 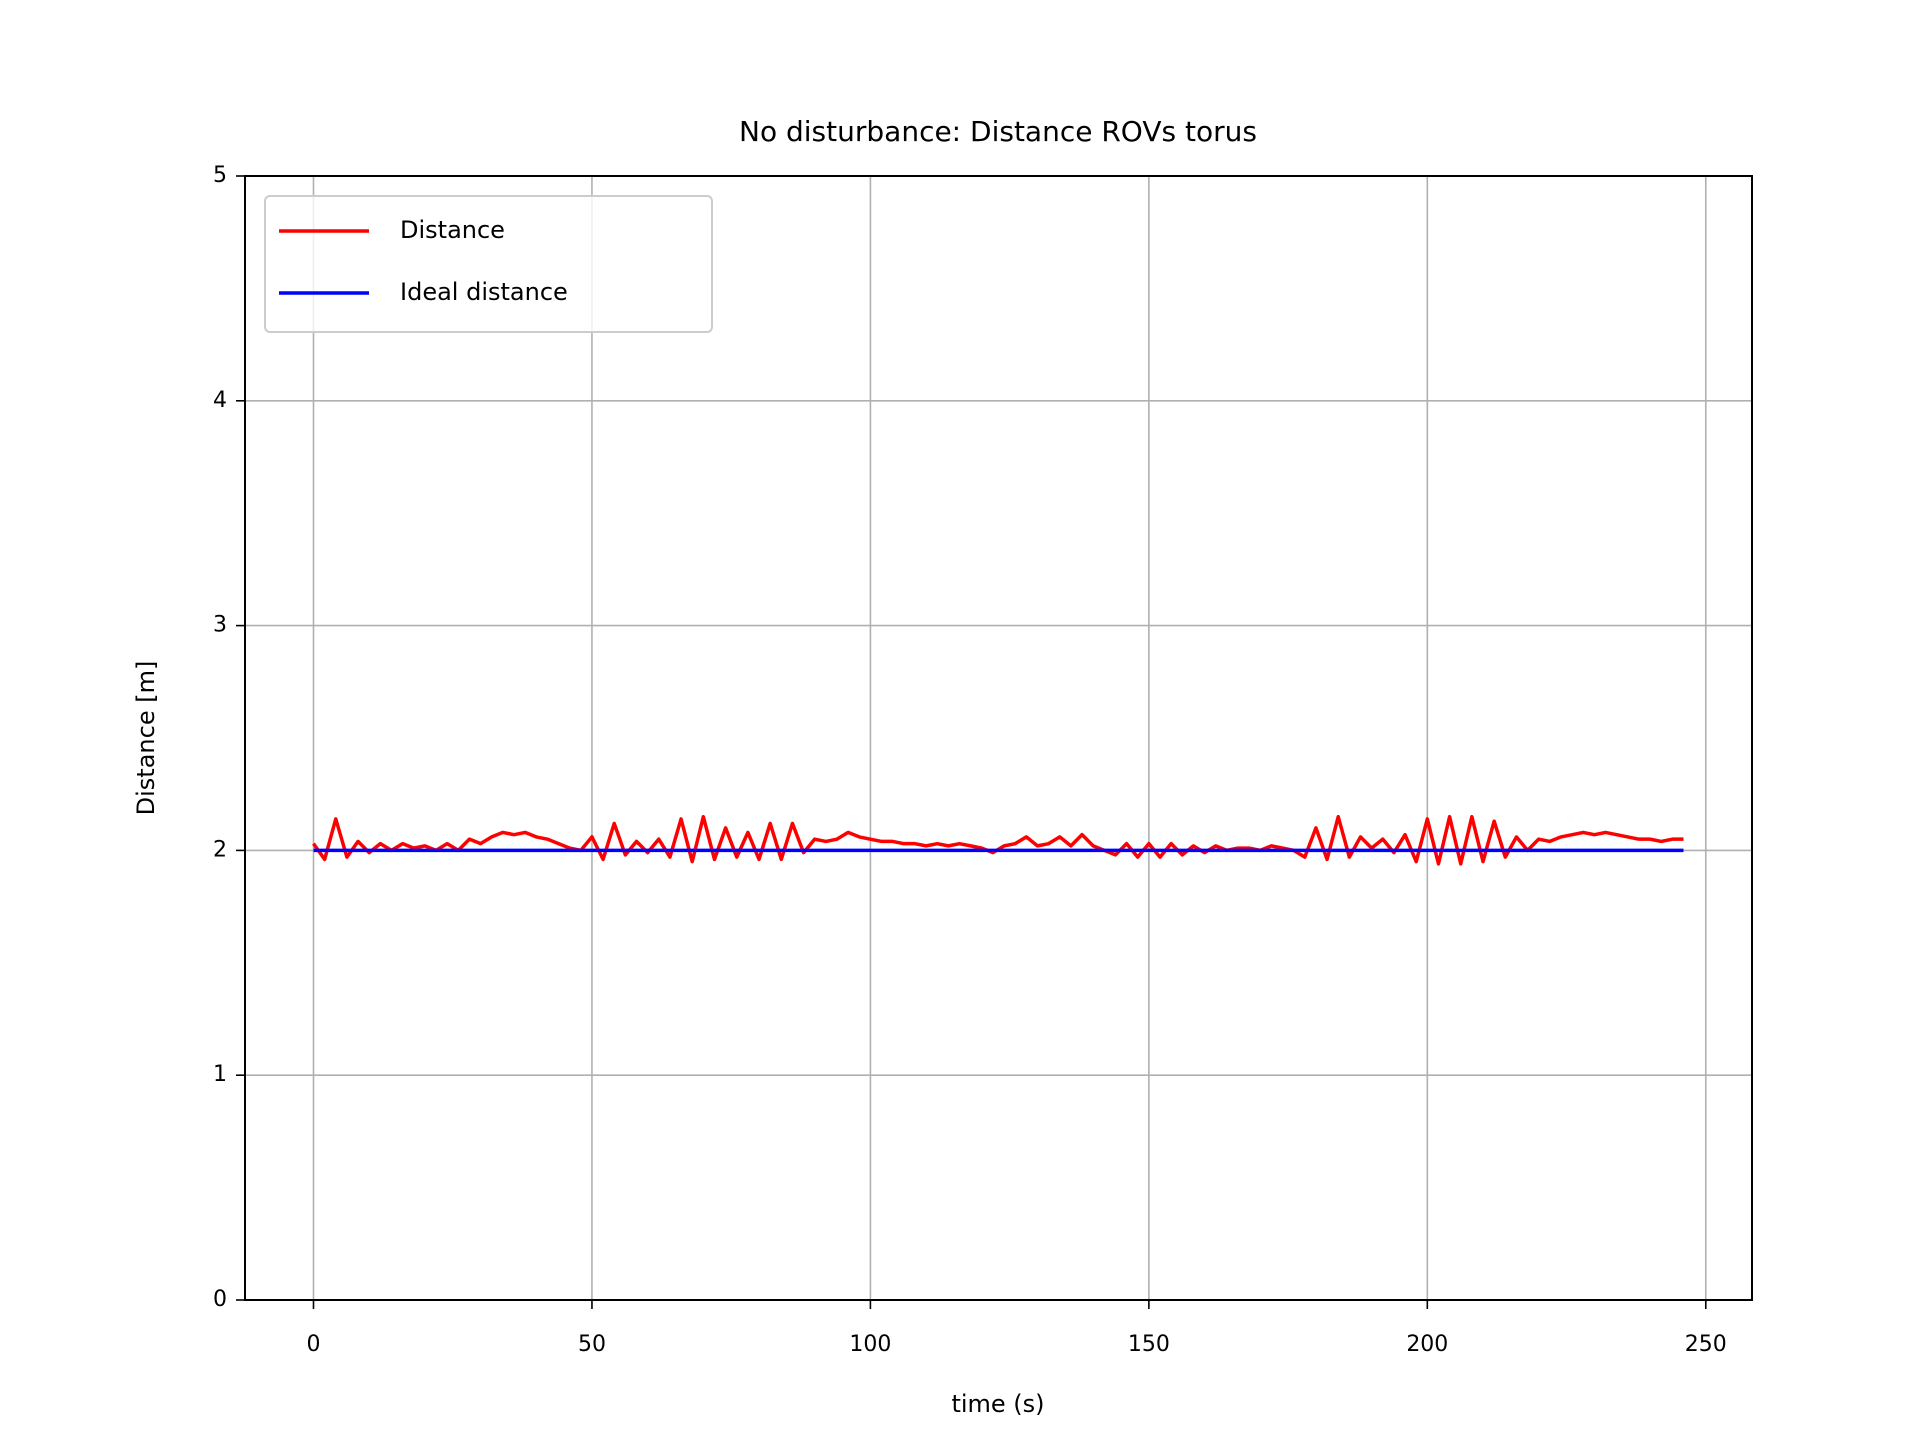 What do you see at coordinates (1706, 1344) in the screenshot?
I see `x-tick-label: 250` at bounding box center [1706, 1344].